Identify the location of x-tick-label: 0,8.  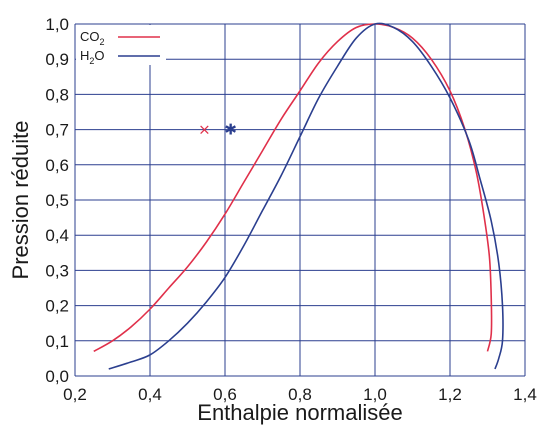
(300, 394).